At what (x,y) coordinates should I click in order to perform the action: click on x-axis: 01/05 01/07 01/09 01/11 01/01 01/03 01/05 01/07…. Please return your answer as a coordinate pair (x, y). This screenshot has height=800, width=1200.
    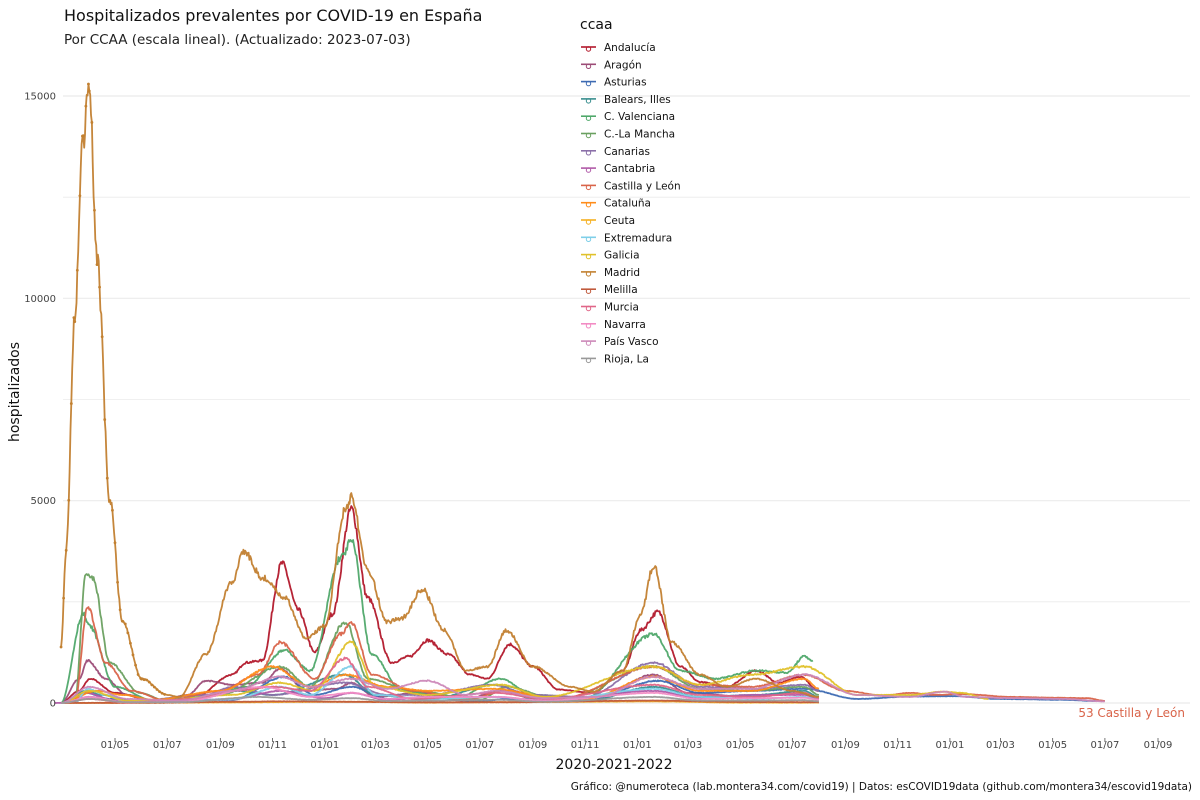
    Looking at the image, I should click on (637, 744).